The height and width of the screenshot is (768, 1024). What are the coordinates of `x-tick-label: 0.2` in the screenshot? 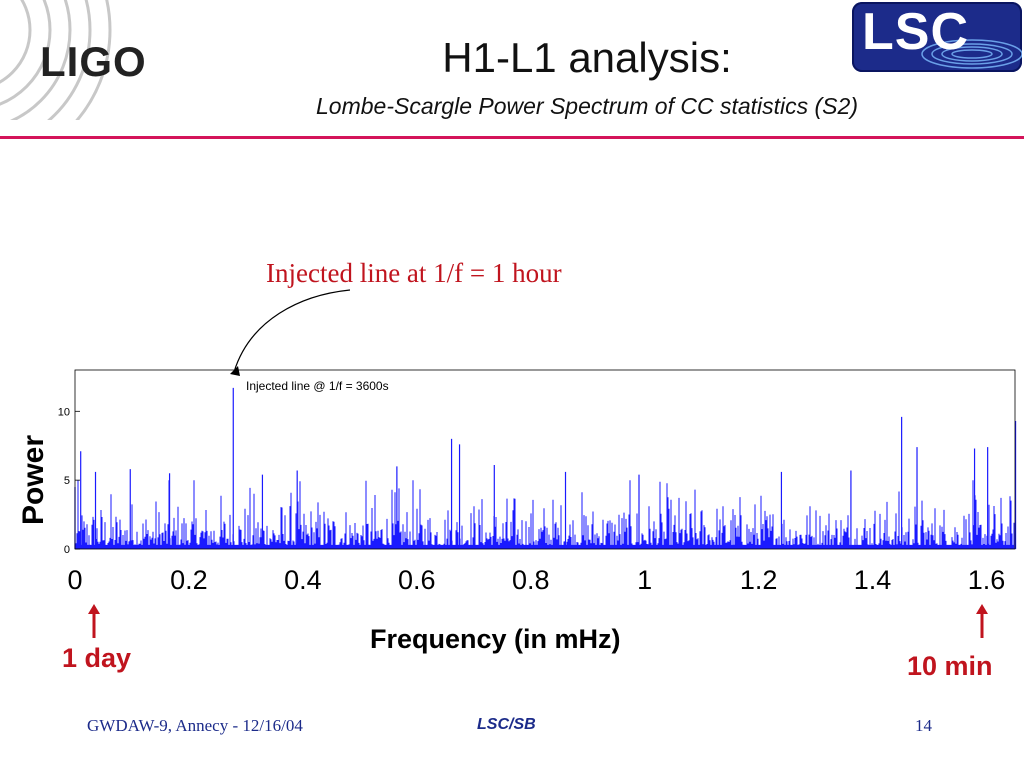 It's located at (189, 580).